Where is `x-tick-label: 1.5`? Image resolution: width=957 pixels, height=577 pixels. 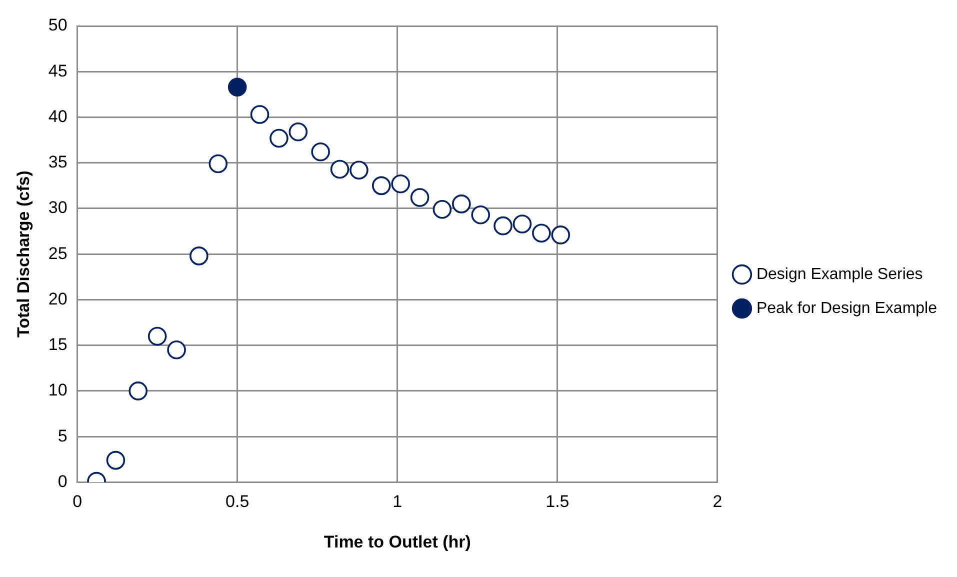
x-tick-label: 1.5 is located at coordinates (558, 502).